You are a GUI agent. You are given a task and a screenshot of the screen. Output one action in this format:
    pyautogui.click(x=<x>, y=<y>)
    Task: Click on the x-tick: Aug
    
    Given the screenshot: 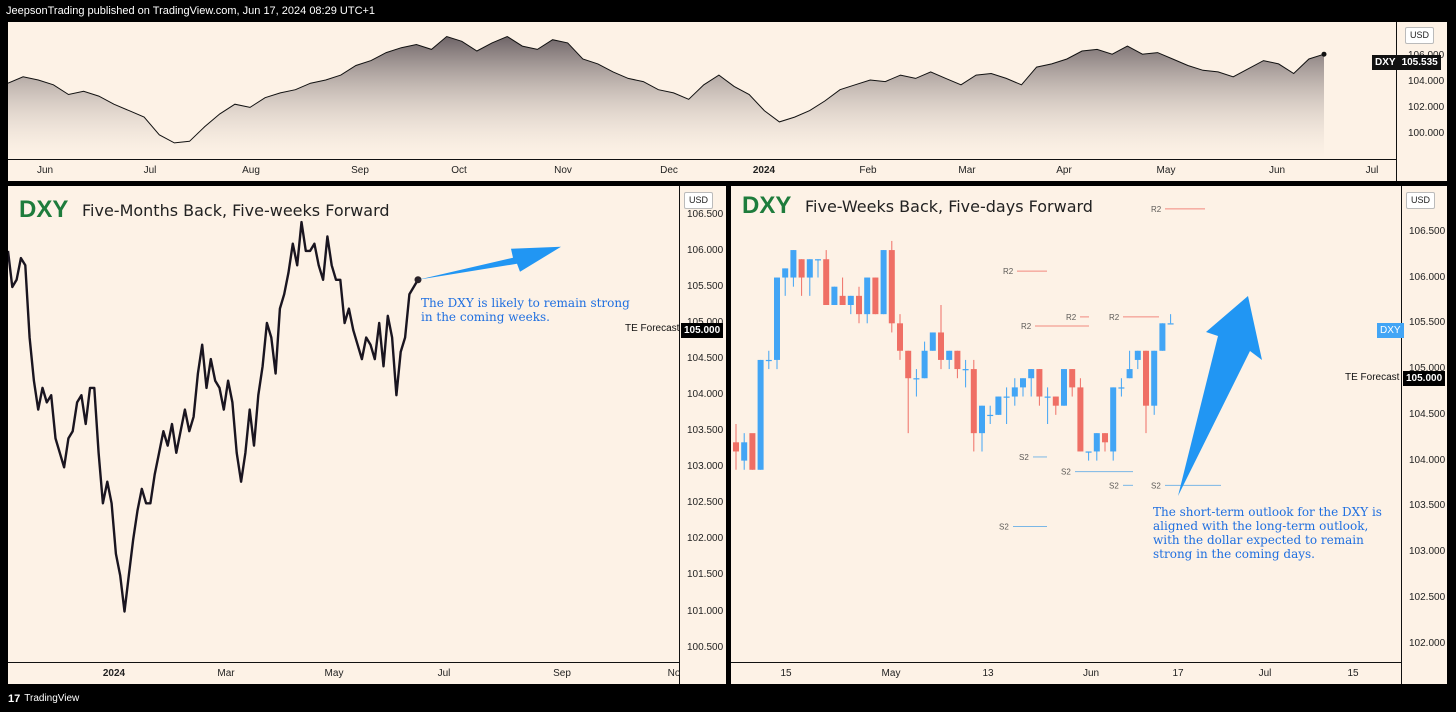 What is the action you would take?
    pyautogui.click(x=251, y=170)
    